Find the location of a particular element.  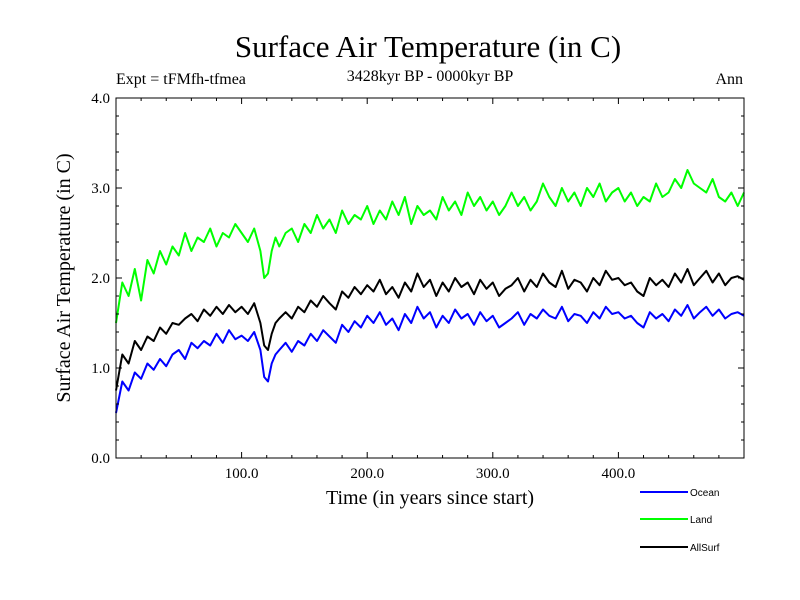

legend-label-allsurf: AllSurf is located at coordinates (705, 548).